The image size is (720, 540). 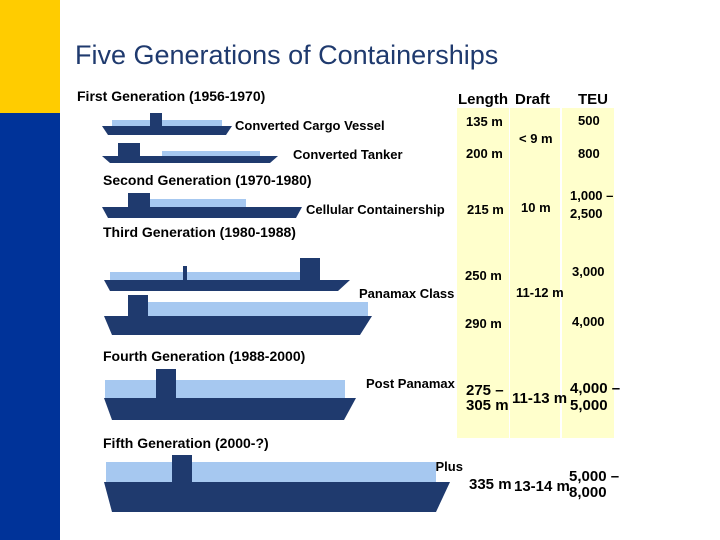 What do you see at coordinates (592, 195) in the screenshot?
I see `teu-gen2-line1: 1,000 –` at bounding box center [592, 195].